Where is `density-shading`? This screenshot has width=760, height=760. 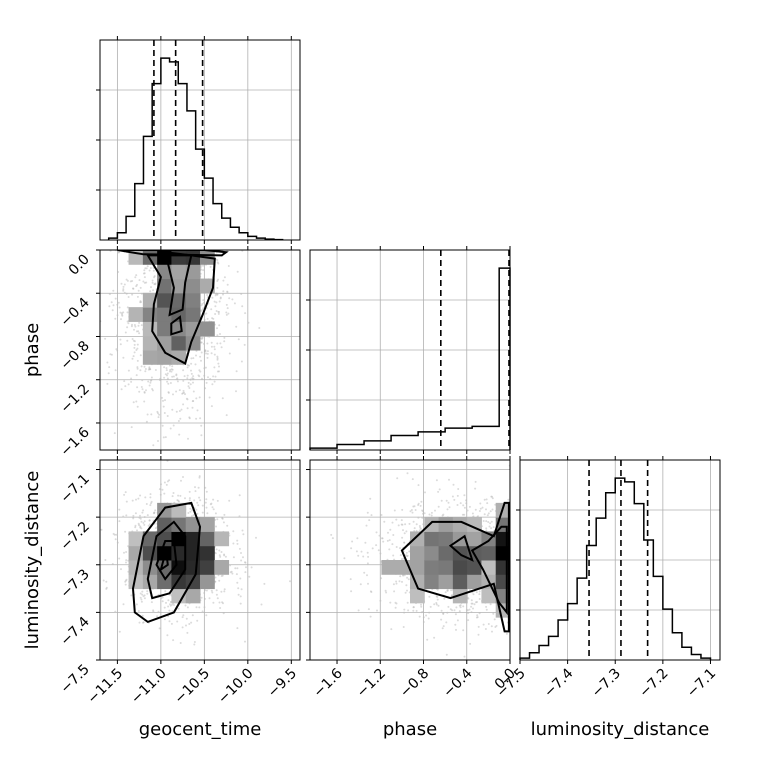
density-shading is located at coordinates (445, 560).